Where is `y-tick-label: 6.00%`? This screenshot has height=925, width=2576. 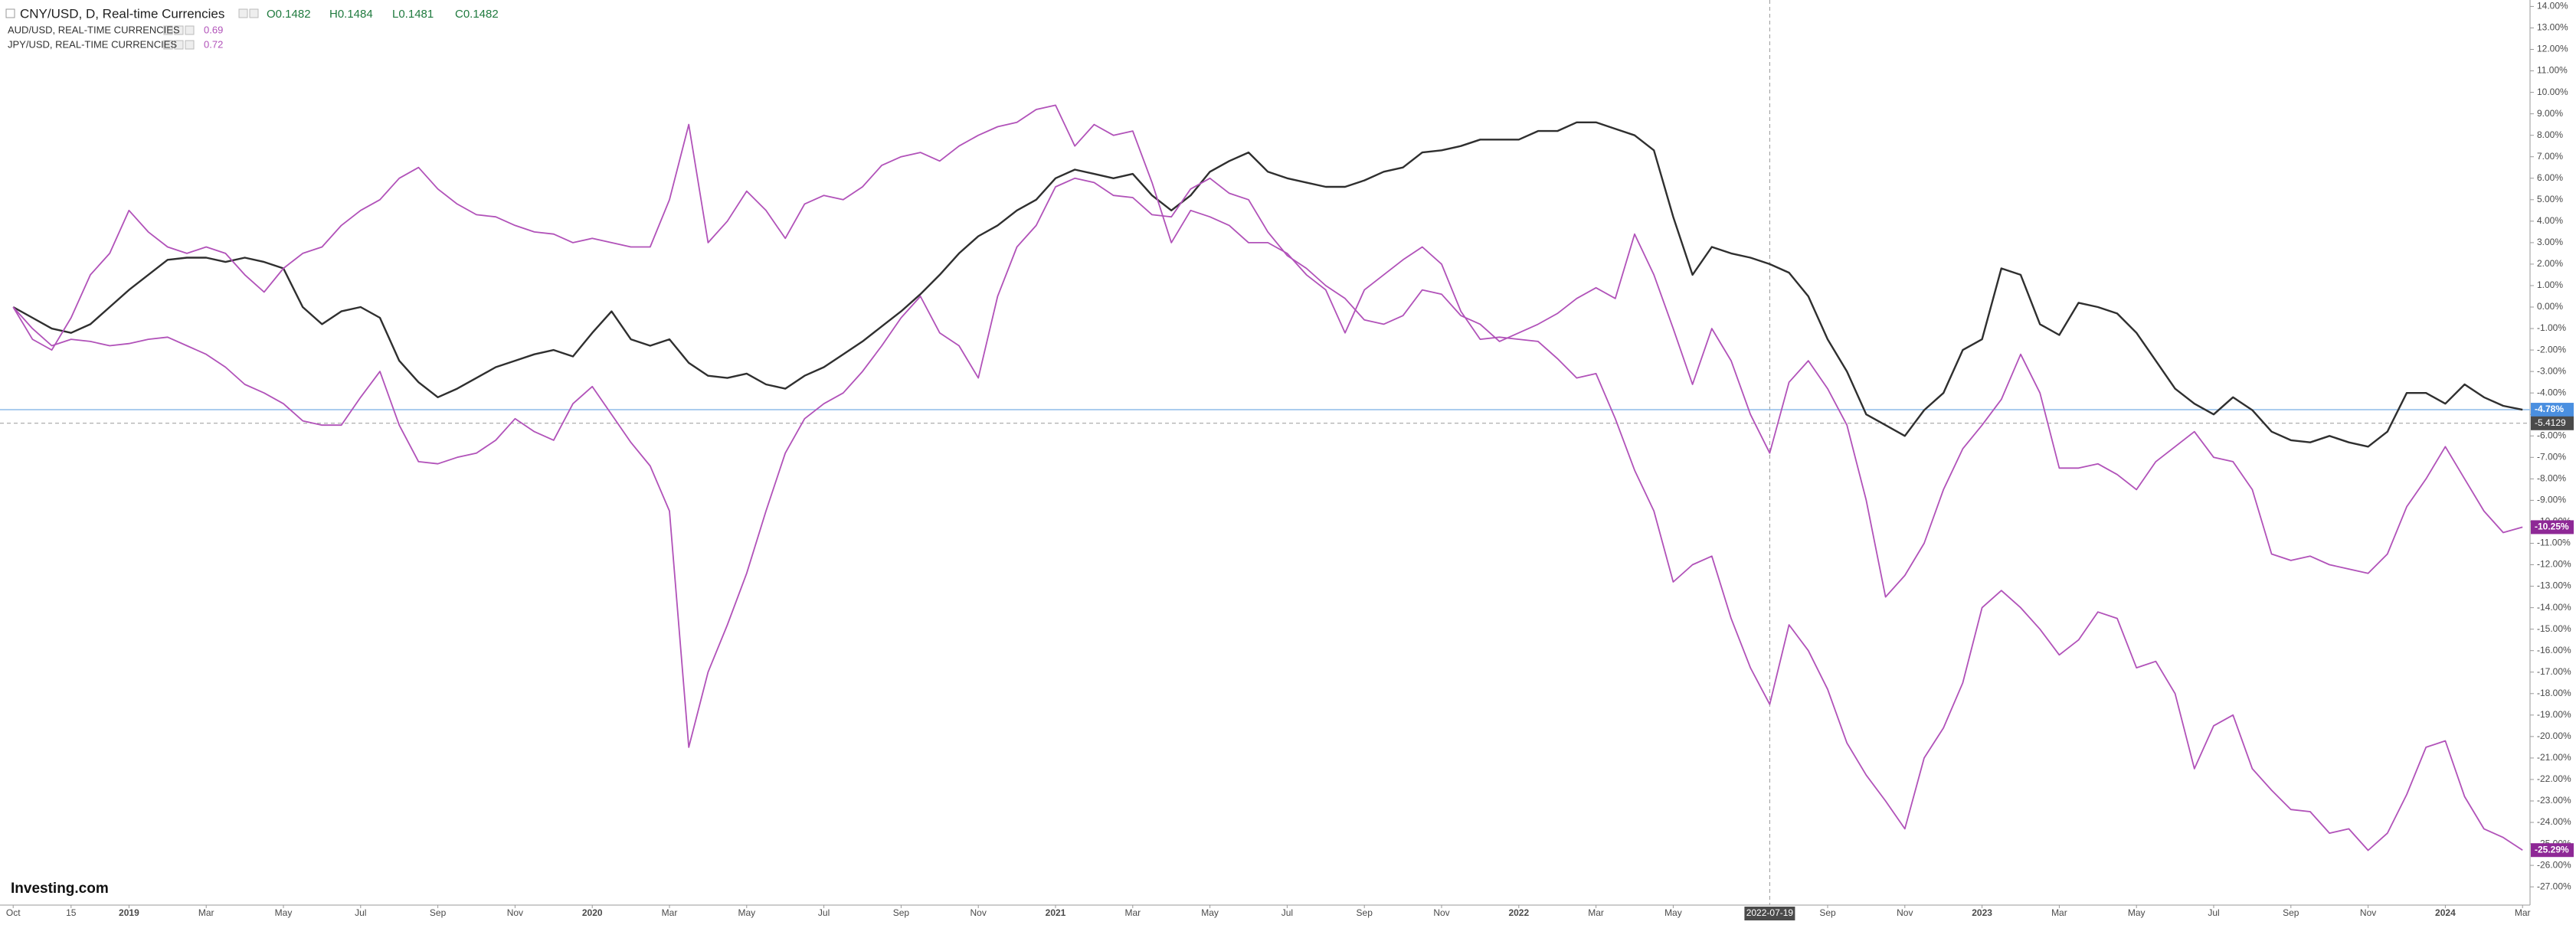
y-tick-label: 6.00% is located at coordinates (2550, 177).